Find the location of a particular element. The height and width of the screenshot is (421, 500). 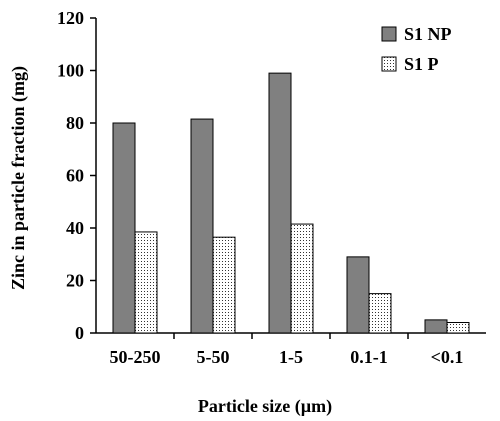

y-tick-label: 40 is located at coordinates (75, 228).